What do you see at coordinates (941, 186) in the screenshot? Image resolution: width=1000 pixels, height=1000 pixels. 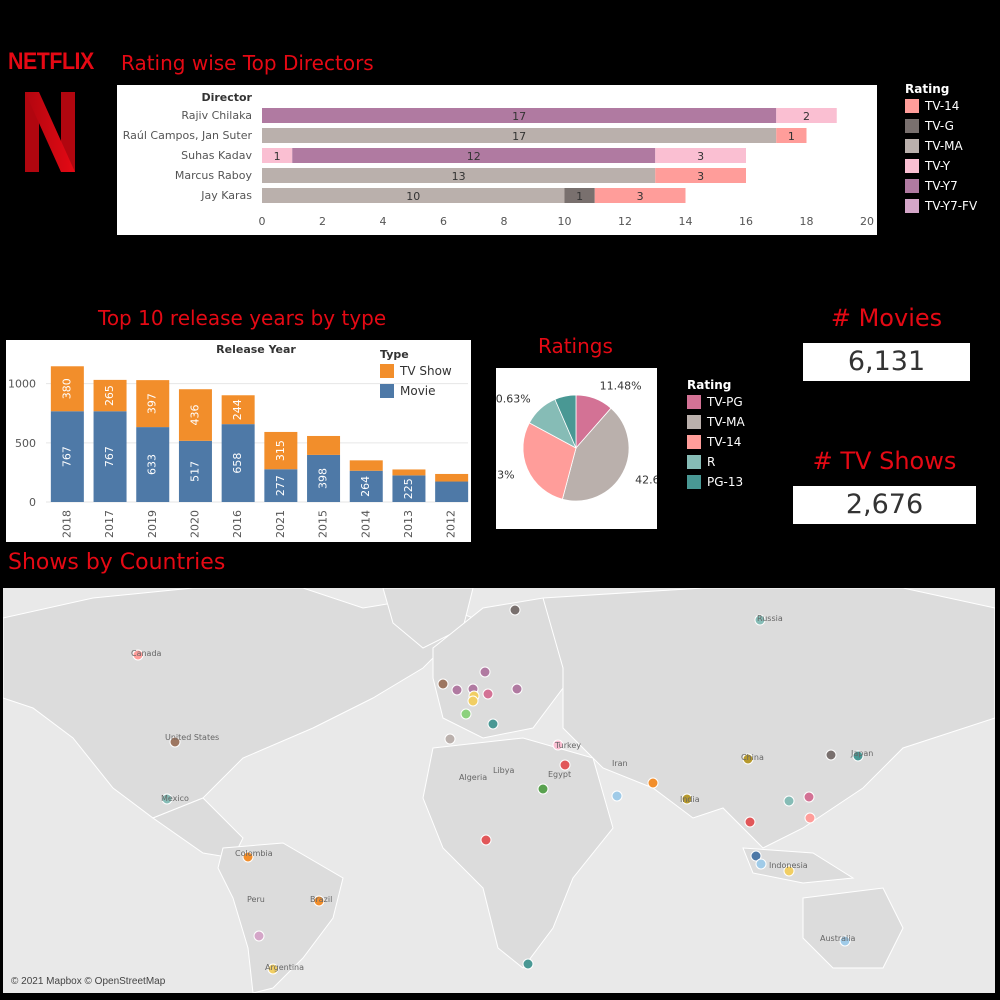 I see `rating-legend-item: TV-Y7` at bounding box center [941, 186].